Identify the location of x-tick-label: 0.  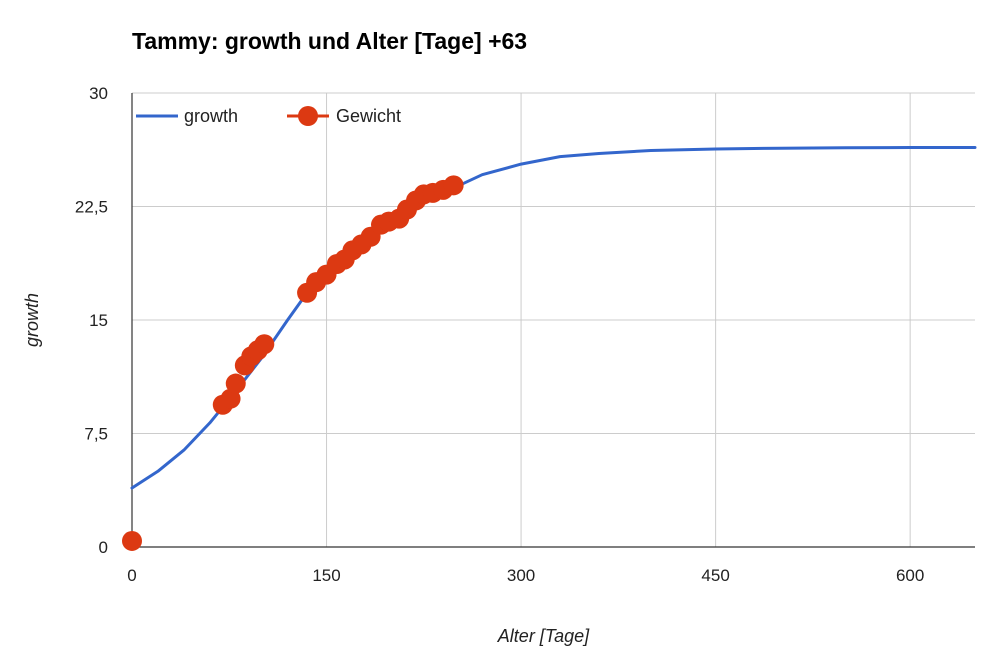
(131, 575).